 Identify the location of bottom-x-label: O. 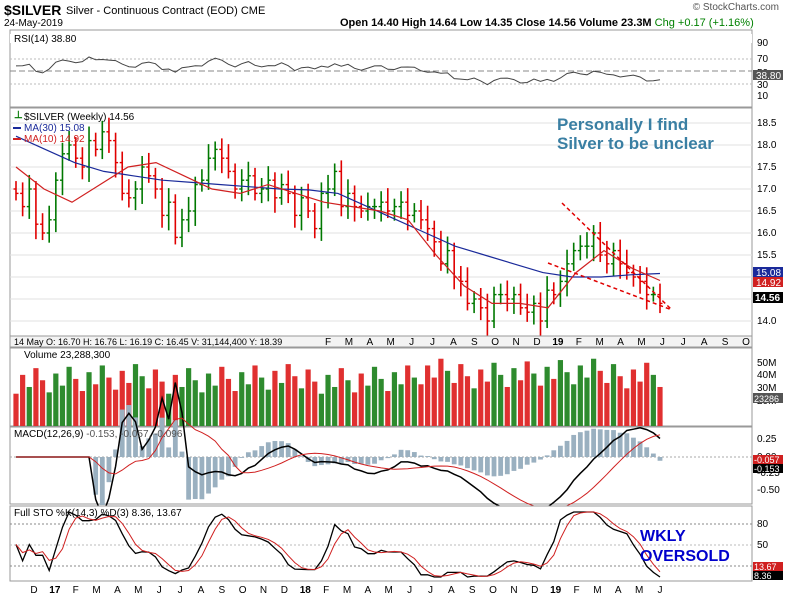
(493, 590).